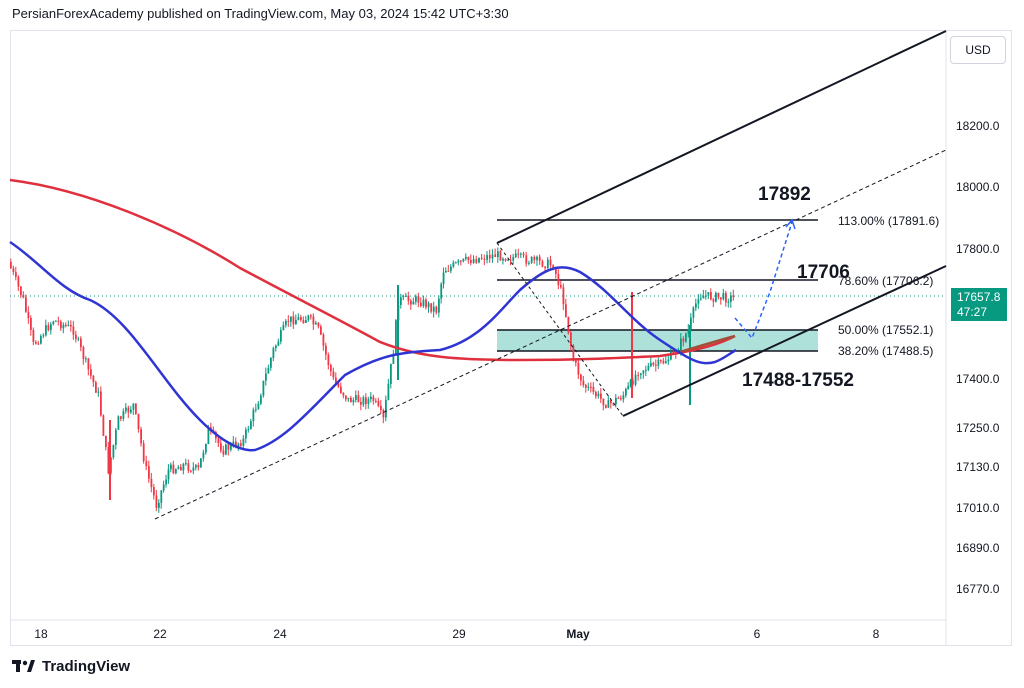  What do you see at coordinates (888, 221) in the screenshot?
I see `fib-label: 113.00% (17891.6)` at bounding box center [888, 221].